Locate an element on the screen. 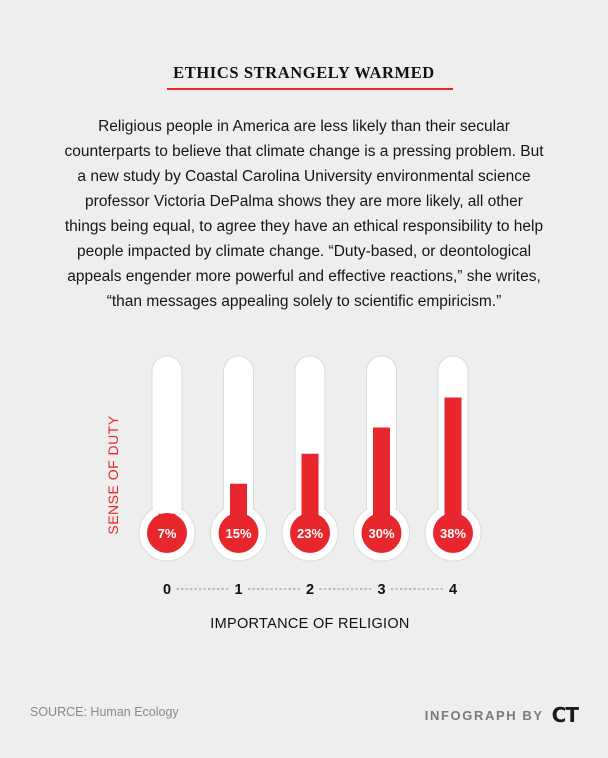  value-label: 30% is located at coordinates (381, 533).